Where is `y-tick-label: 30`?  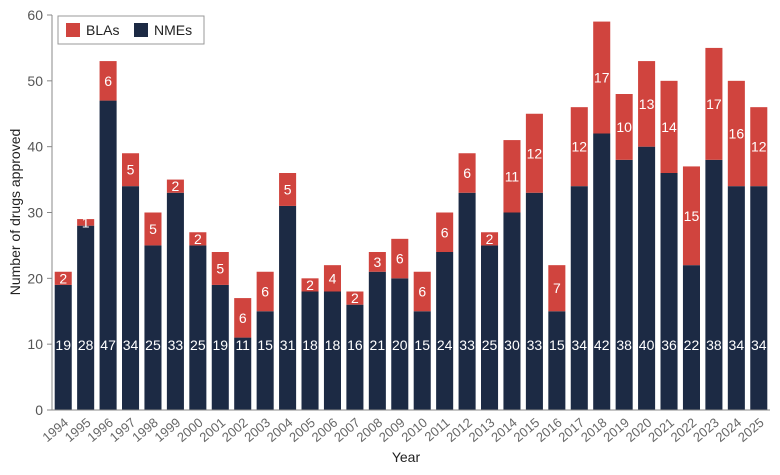 y-tick-label: 30 is located at coordinates (35, 213).